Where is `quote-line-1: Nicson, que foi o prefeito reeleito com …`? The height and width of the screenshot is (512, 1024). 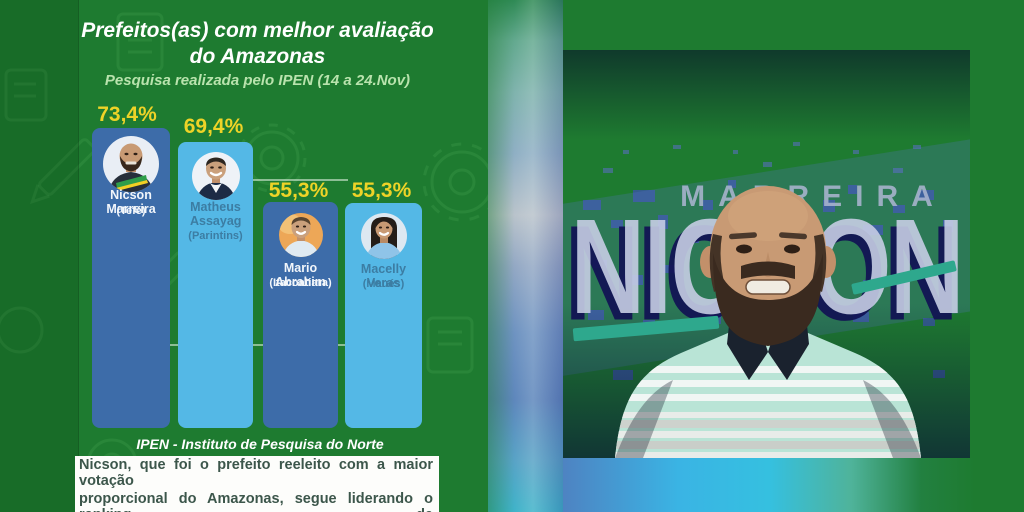
quote-line-1: Nicson, que foi o prefeito reeleito com … is located at coordinates (257, 473).